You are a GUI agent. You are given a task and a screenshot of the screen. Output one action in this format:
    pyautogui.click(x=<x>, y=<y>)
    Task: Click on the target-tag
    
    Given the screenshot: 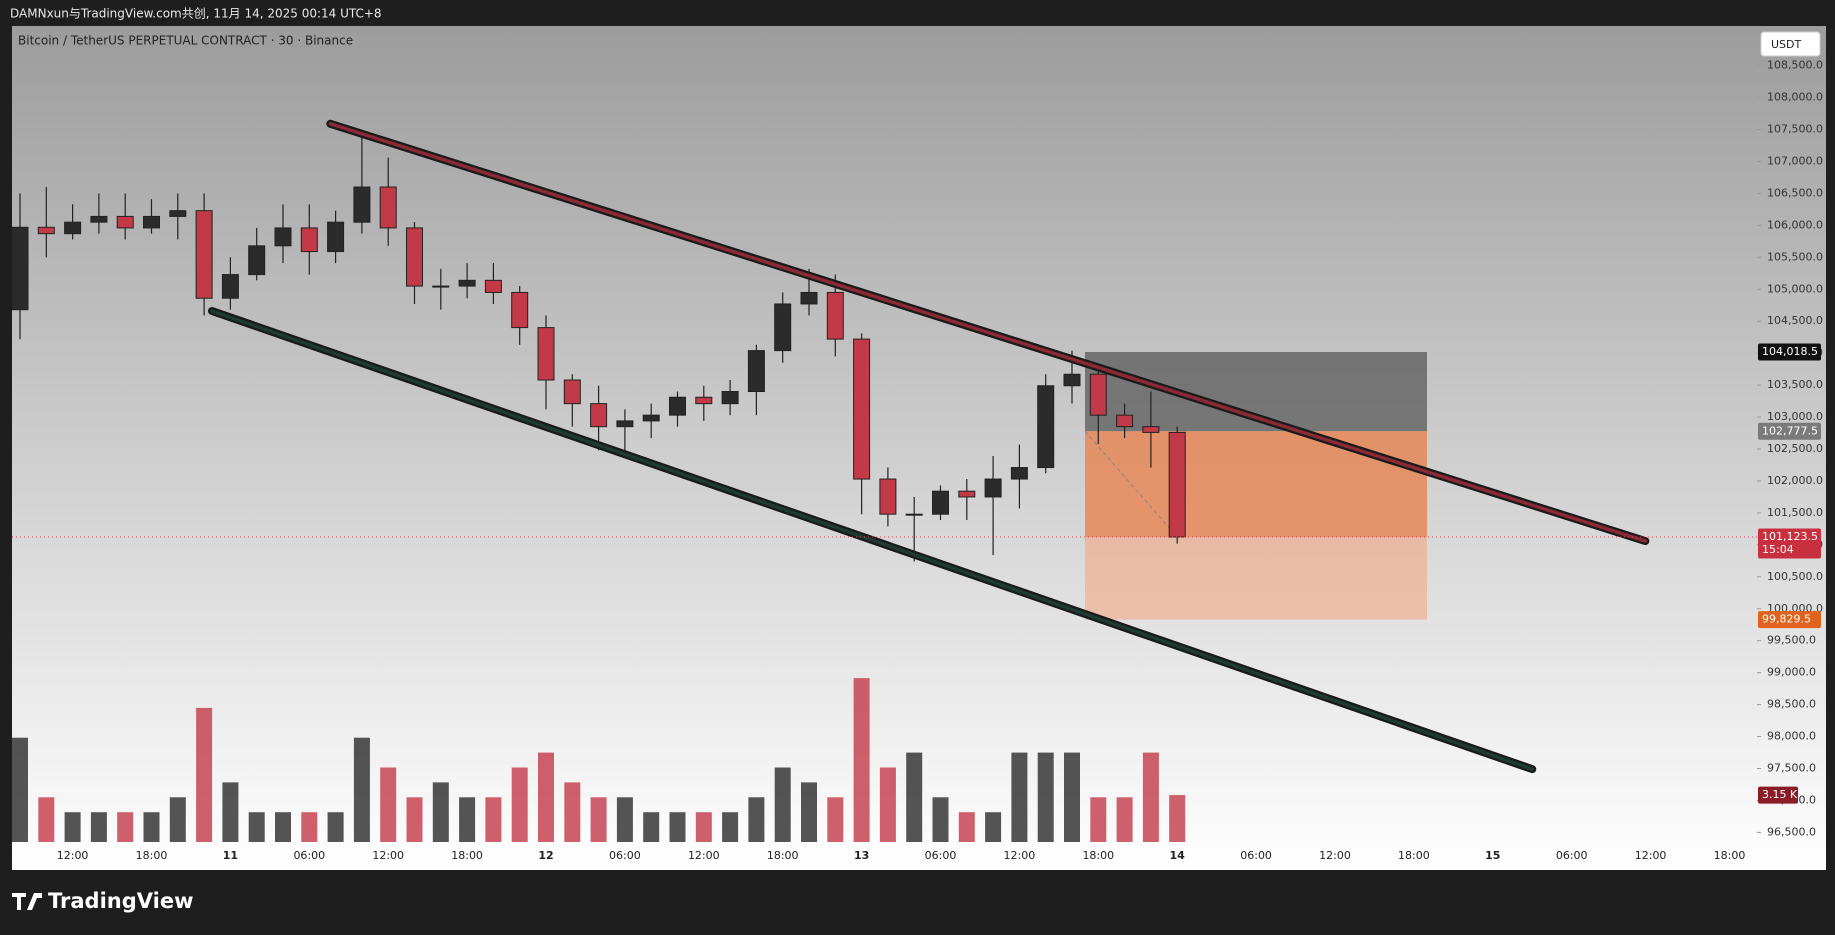 What is the action you would take?
    pyautogui.click(x=1789, y=620)
    